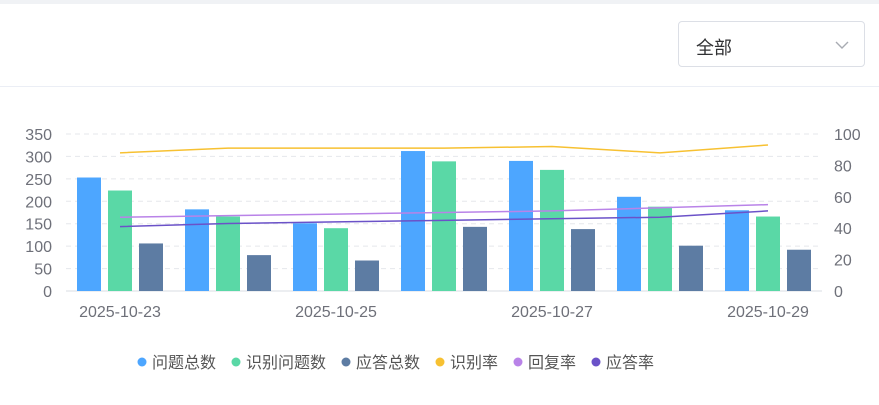  Describe the element at coordinates (474, 363) in the screenshot. I see `legend-label: 识别率` at that location.